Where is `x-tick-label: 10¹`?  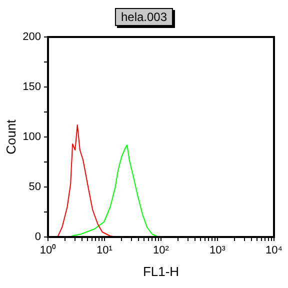 x-tick-label: 10¹ is located at coordinates (104, 250).